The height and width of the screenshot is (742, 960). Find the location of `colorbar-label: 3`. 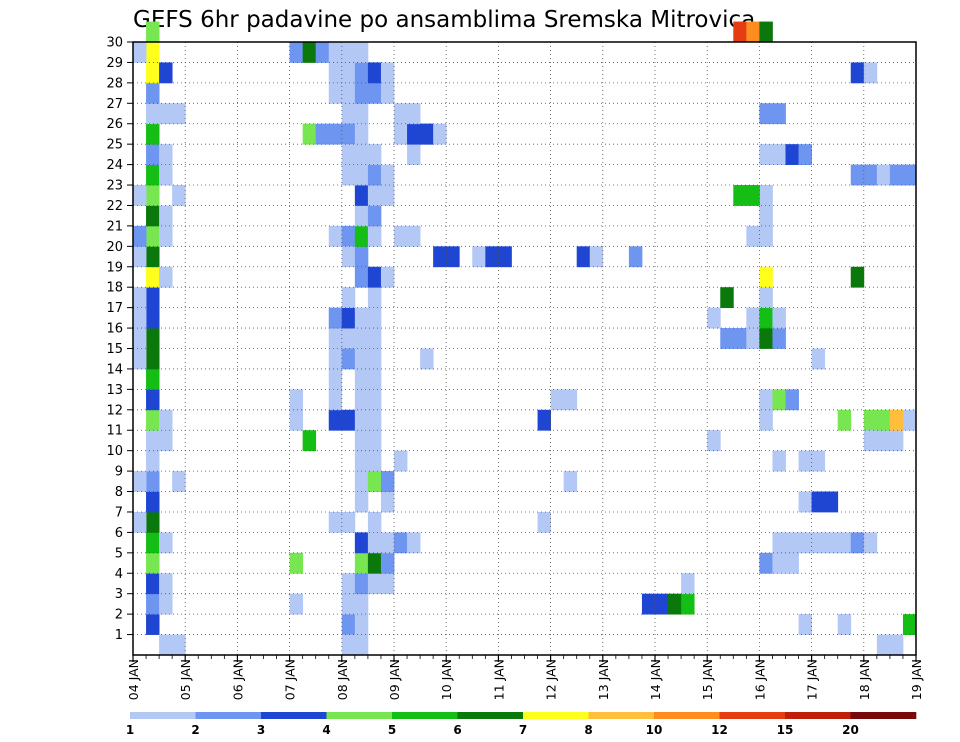

colorbar-label: 3 is located at coordinates (261, 730).